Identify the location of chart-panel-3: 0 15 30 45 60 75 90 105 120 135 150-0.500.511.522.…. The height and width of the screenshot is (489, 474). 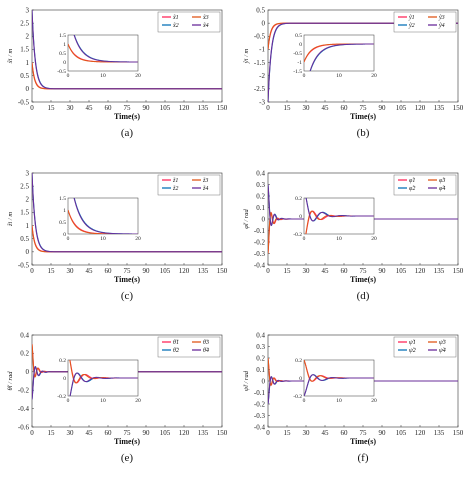
(117, 235).